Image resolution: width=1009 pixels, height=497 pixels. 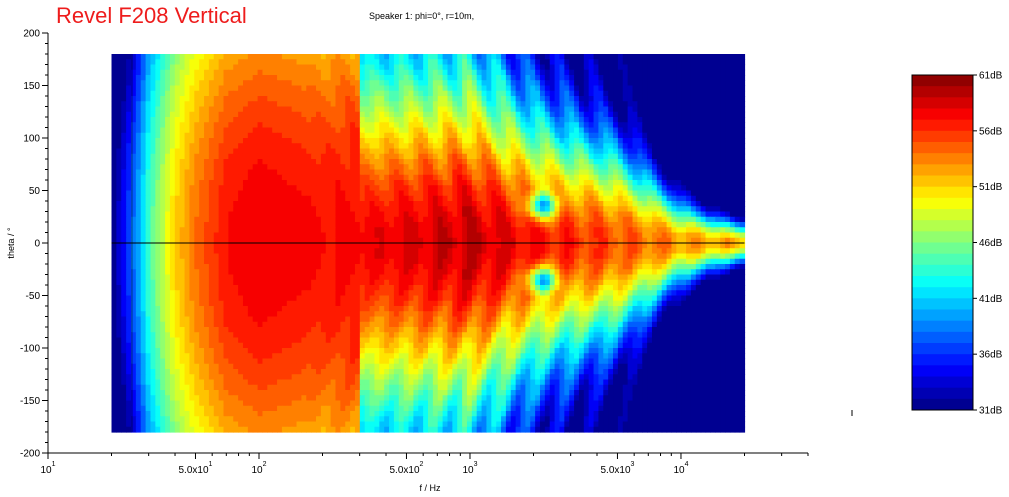 I want to click on heatmap-cell-1980, so click(x=260, y=135).